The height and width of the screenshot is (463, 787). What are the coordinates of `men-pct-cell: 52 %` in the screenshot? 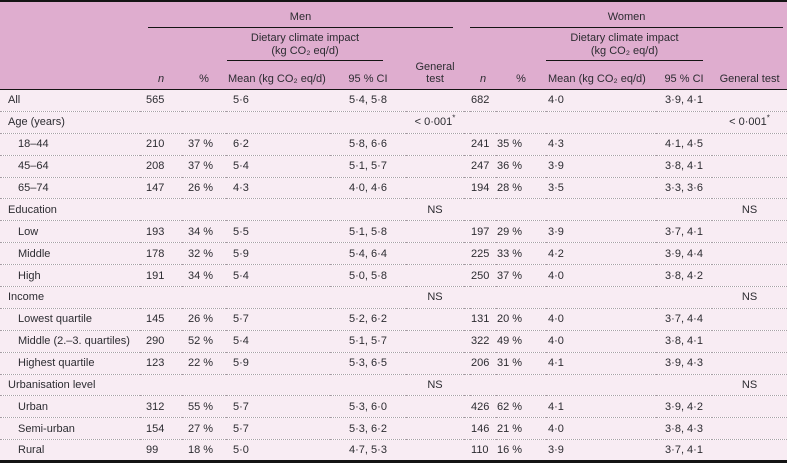 It's located at (201, 341).